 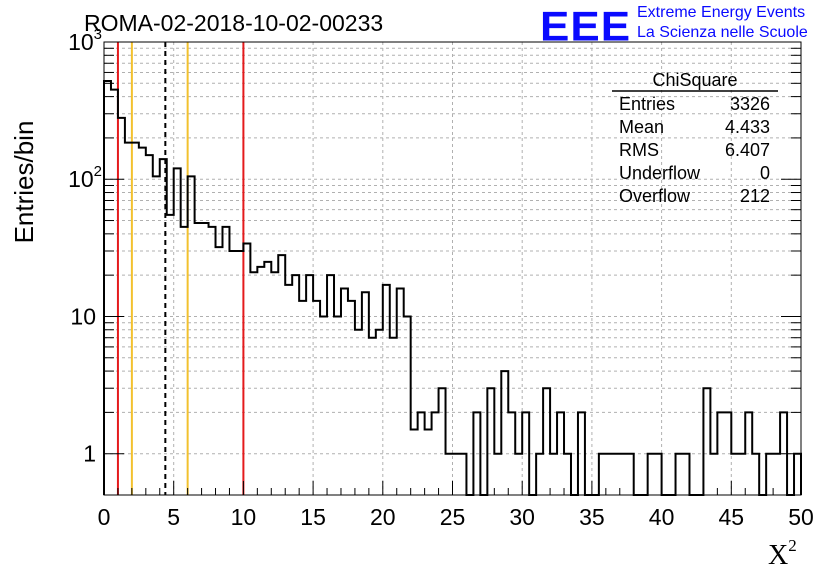 I want to click on stats-title: ChiSquare, so click(x=694, y=80).